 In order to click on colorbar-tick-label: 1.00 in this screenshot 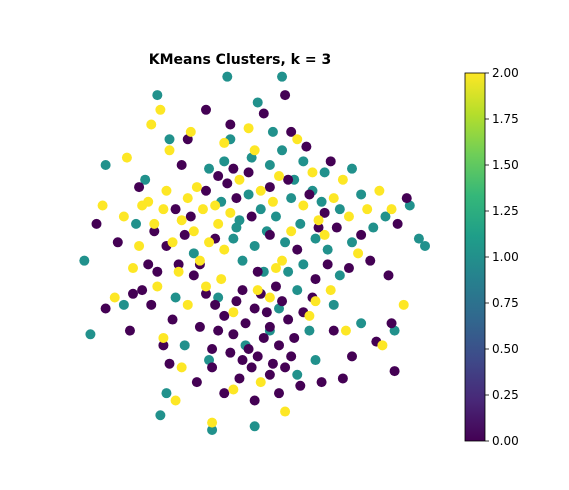, I will do `click(505, 257)`.